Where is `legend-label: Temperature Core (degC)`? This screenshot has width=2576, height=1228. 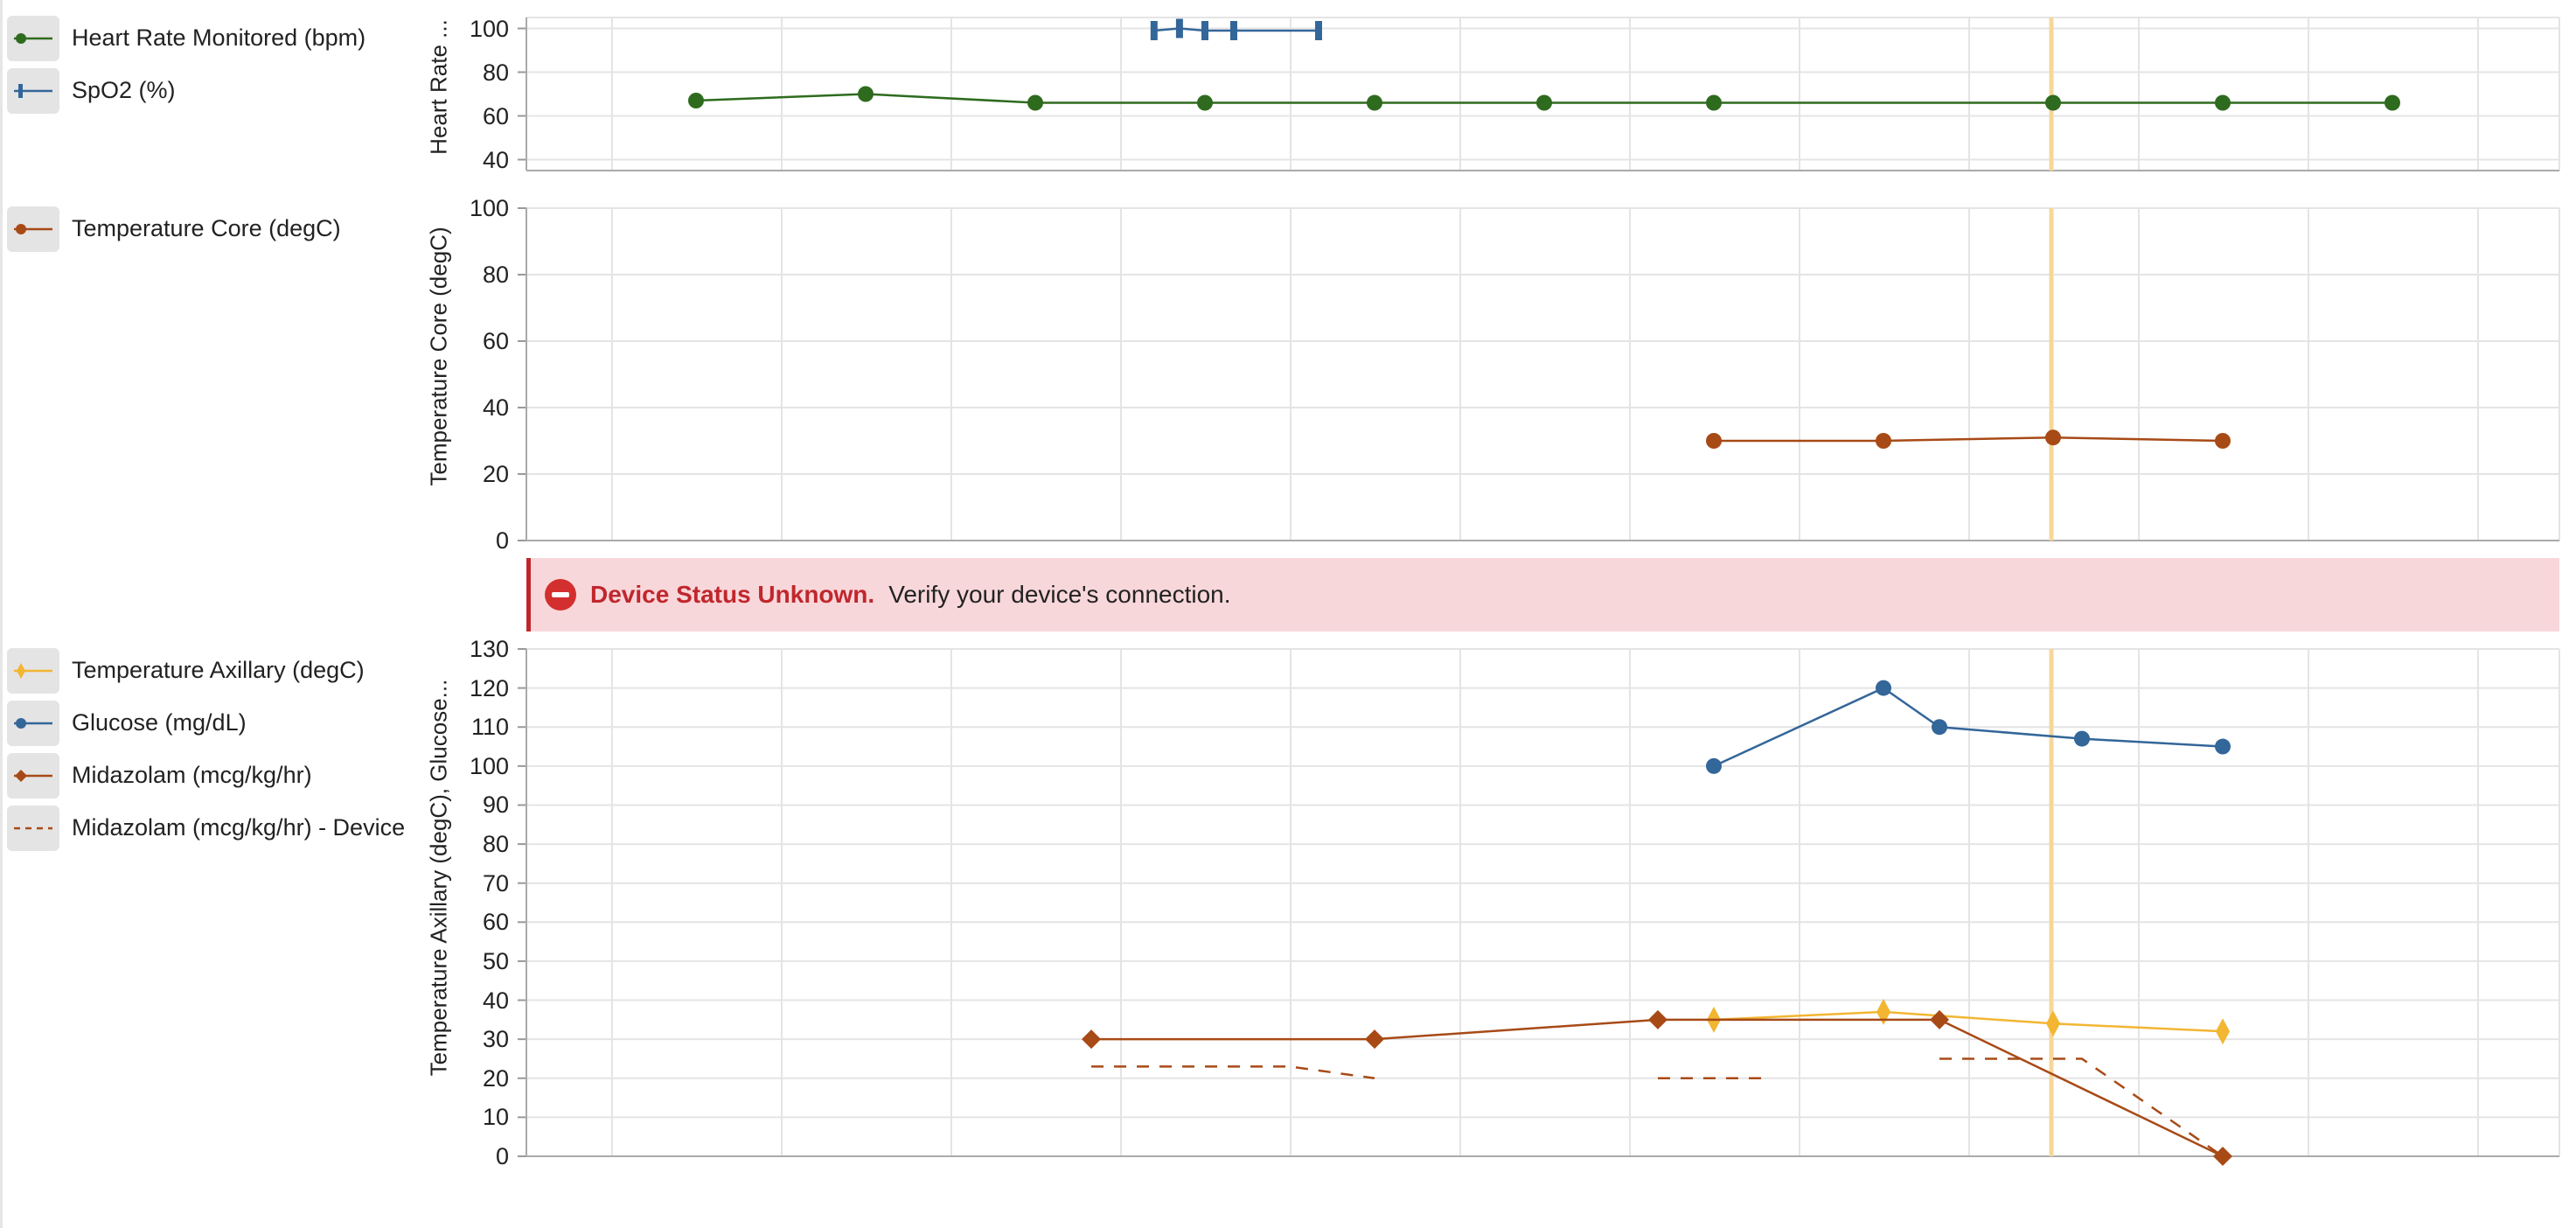
legend-label: Temperature Core (degC) is located at coordinates (206, 228).